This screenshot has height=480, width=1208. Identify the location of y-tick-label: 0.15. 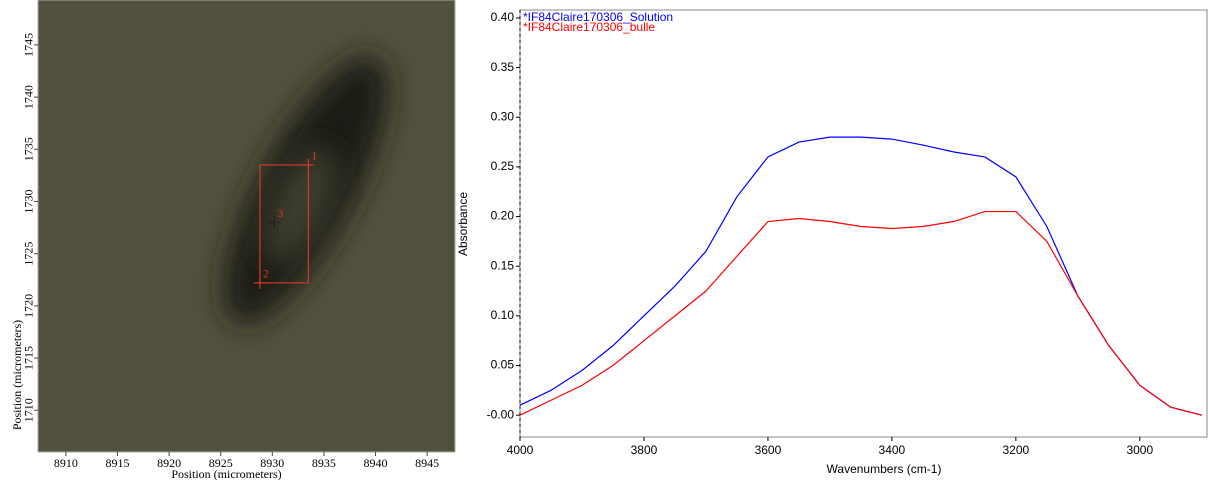
(503, 265).